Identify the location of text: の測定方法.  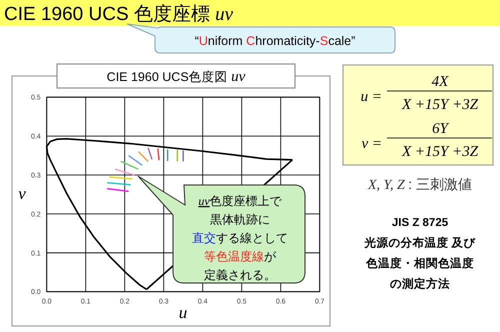
(420, 283).